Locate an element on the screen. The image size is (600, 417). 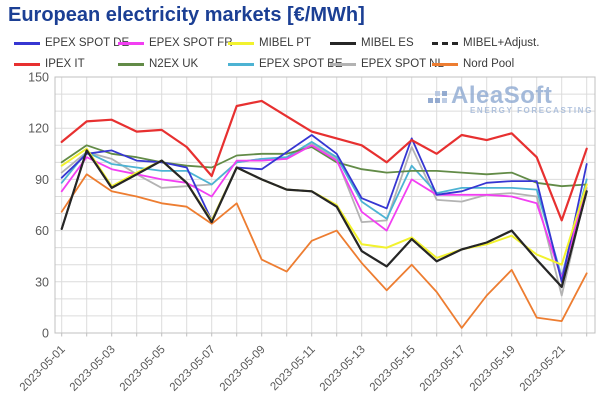
series-n2ex-uk is located at coordinates (324, 166).